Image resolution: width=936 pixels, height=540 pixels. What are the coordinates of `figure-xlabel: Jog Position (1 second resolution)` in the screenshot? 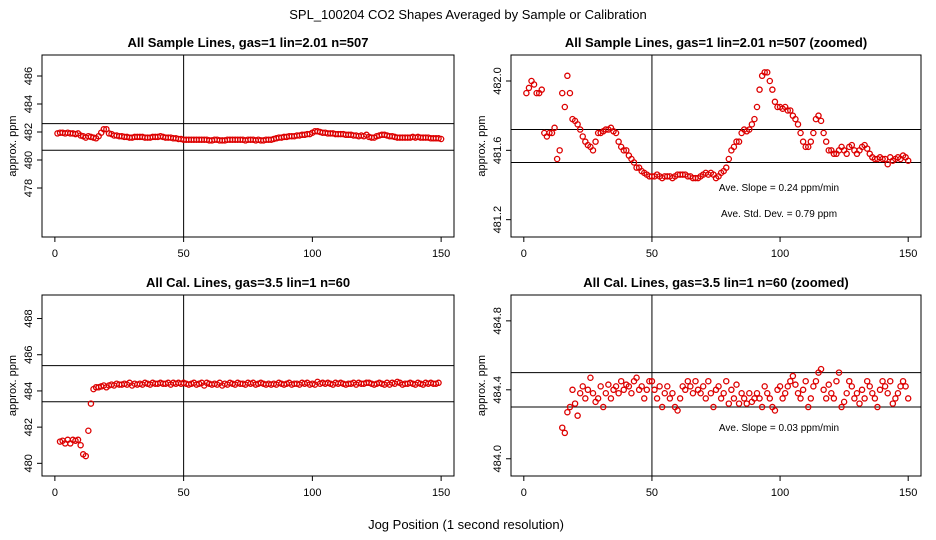 It's located at (466, 524).